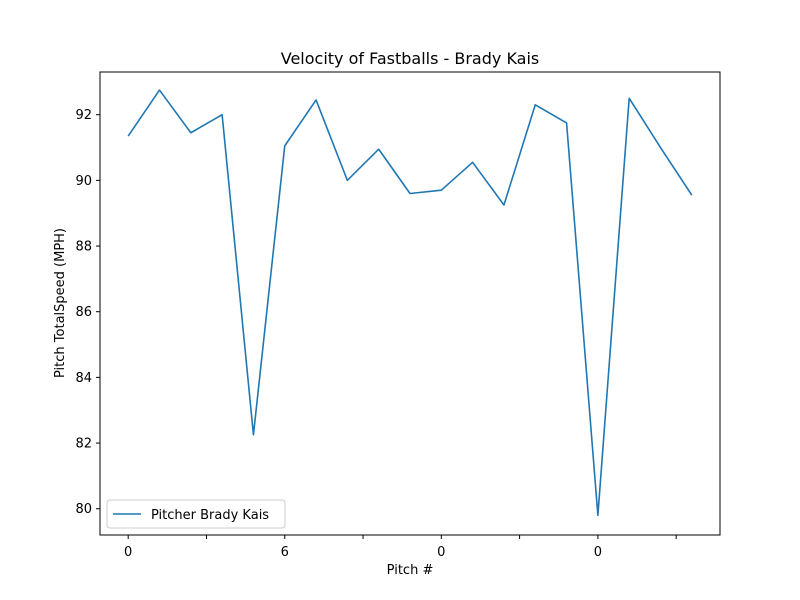 The height and width of the screenshot is (600, 800). I want to click on y-axis-title: Pitch TotalSpeed (MPH), so click(60, 303).